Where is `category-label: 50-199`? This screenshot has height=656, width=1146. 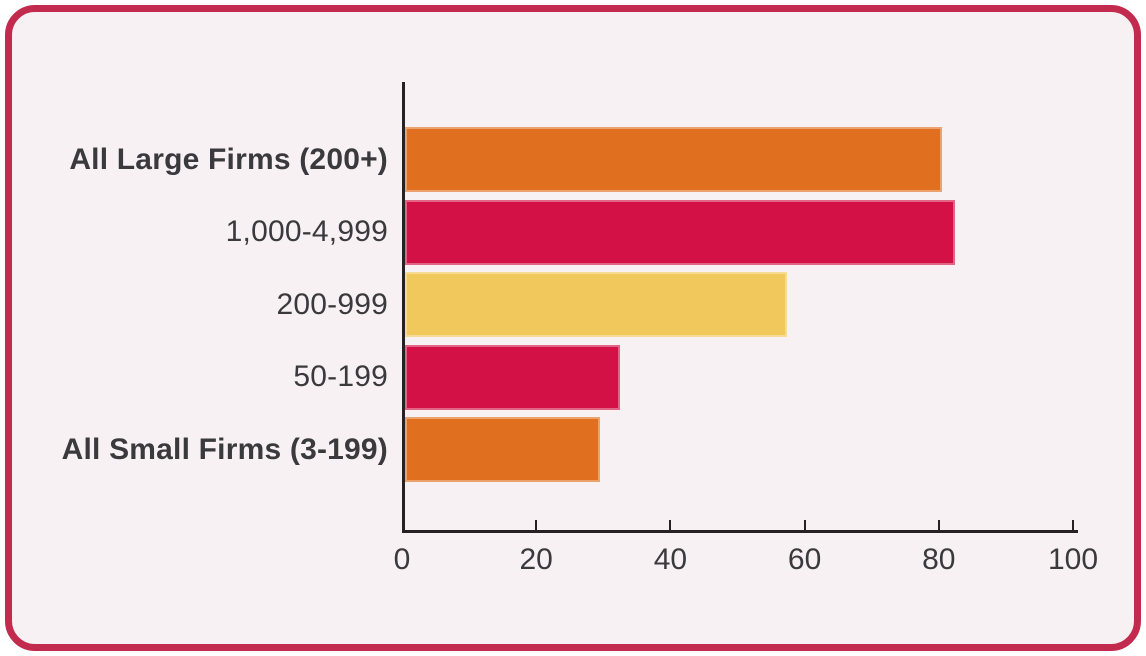 category-label: 50-199 is located at coordinates (340, 376).